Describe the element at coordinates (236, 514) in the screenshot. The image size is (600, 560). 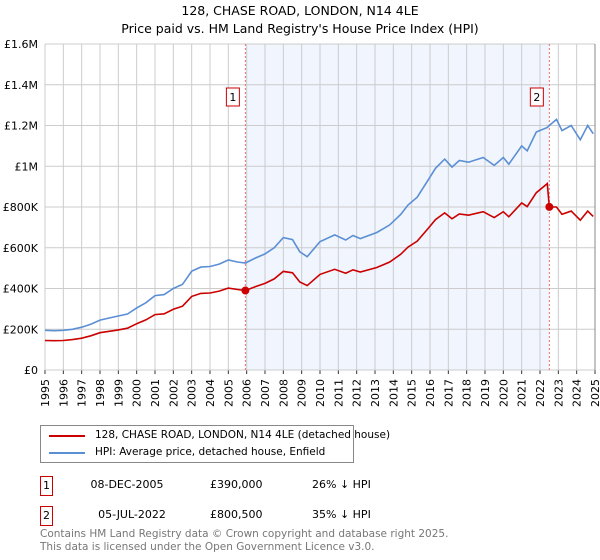
I see `transaction-price: £800,500` at that location.